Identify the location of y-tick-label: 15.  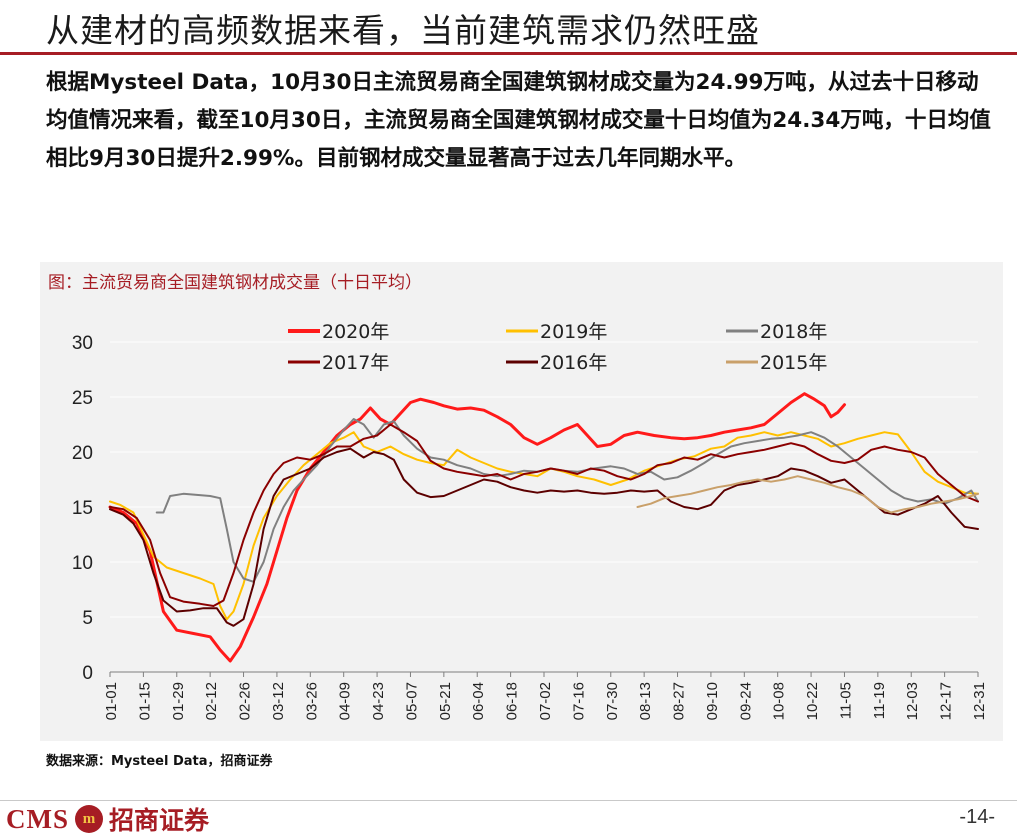
(82, 508).